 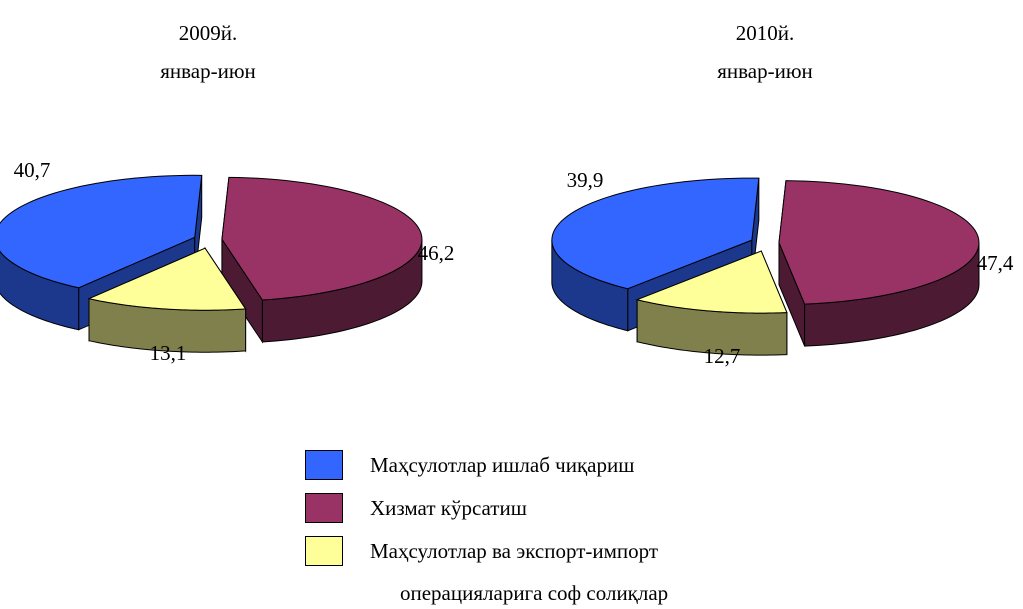 What do you see at coordinates (32, 170) in the screenshot?
I see `data-label: 40,7` at bounding box center [32, 170].